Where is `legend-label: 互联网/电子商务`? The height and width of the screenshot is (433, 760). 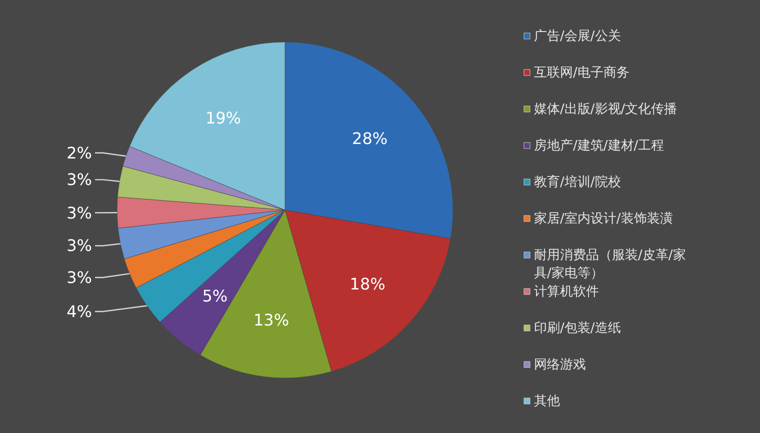 legend-label: 互联网/电子商务 is located at coordinates (582, 72).